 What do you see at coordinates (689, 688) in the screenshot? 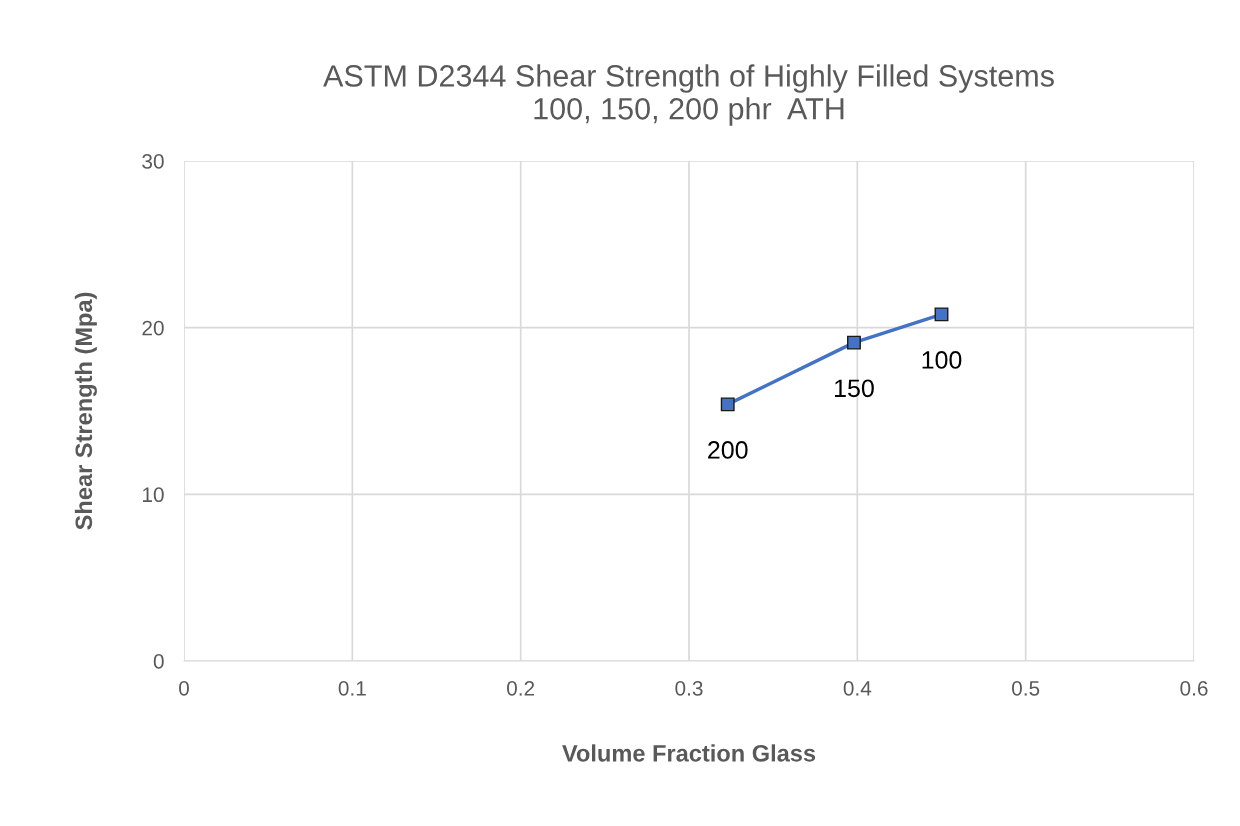
I see `x-tick-label: 0.3` at bounding box center [689, 688].